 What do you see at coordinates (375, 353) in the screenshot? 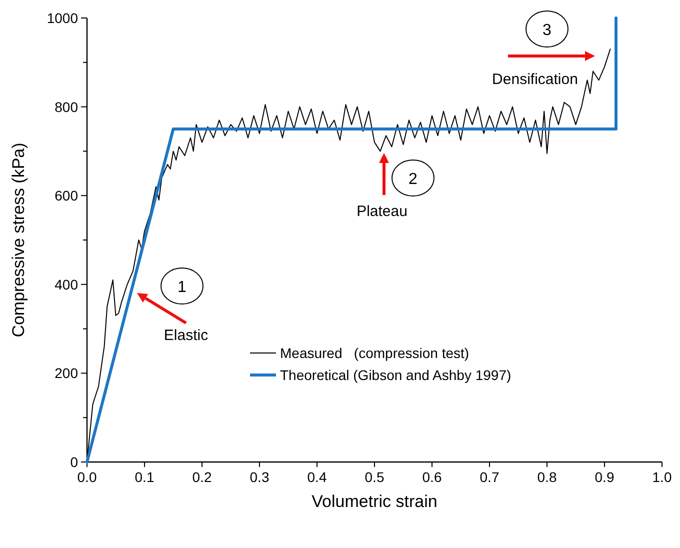
I see `legend-label: Measured (compression test)` at bounding box center [375, 353].